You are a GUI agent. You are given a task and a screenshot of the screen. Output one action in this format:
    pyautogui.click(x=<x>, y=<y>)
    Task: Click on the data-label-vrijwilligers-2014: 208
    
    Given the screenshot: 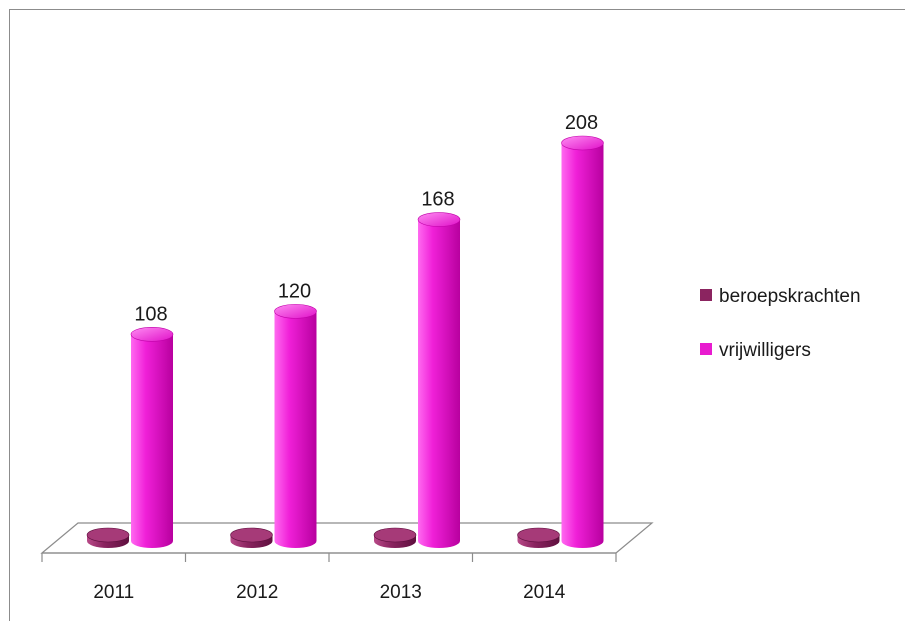 What is the action you would take?
    pyautogui.click(x=581, y=123)
    